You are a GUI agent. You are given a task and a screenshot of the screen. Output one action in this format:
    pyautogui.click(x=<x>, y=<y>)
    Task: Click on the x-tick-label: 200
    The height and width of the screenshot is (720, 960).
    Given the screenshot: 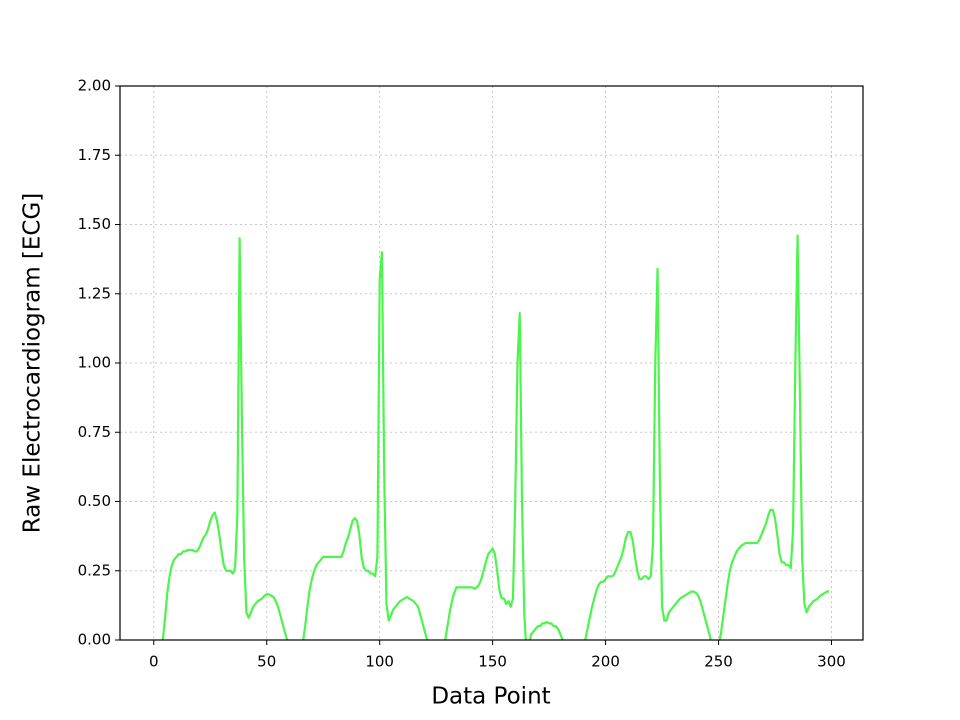 What is the action you would take?
    pyautogui.click(x=605, y=662)
    